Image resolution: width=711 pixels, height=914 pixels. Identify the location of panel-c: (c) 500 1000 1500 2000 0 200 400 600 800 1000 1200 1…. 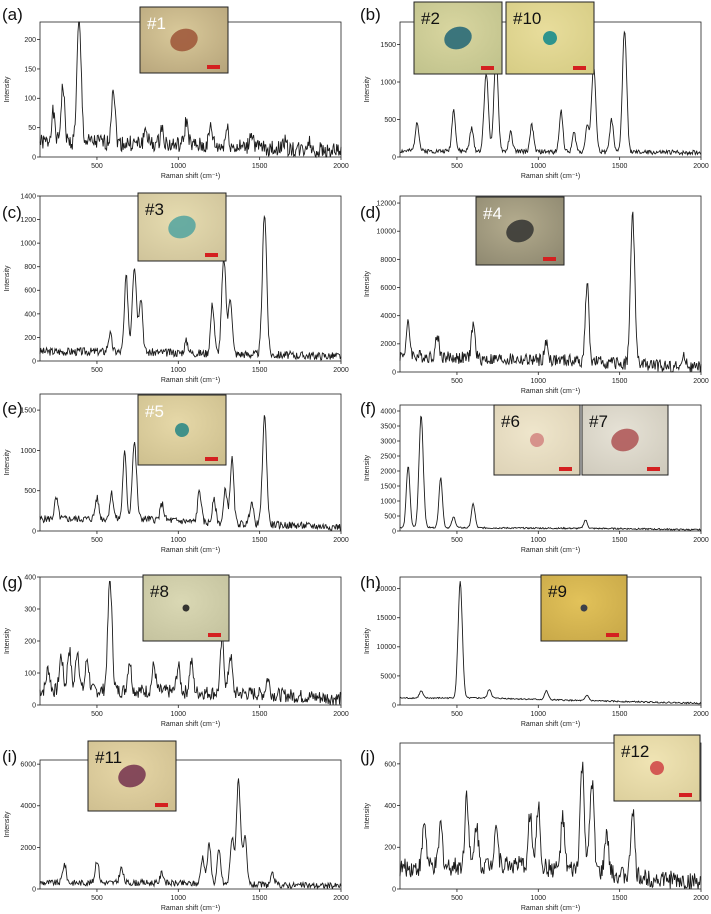
(175, 288).